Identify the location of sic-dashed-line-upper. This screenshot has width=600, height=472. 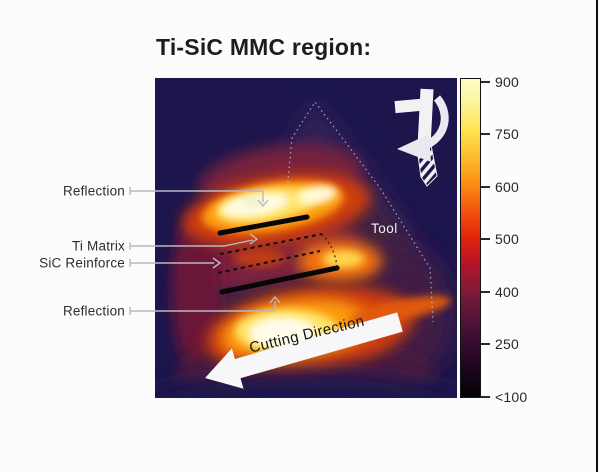
(271, 244).